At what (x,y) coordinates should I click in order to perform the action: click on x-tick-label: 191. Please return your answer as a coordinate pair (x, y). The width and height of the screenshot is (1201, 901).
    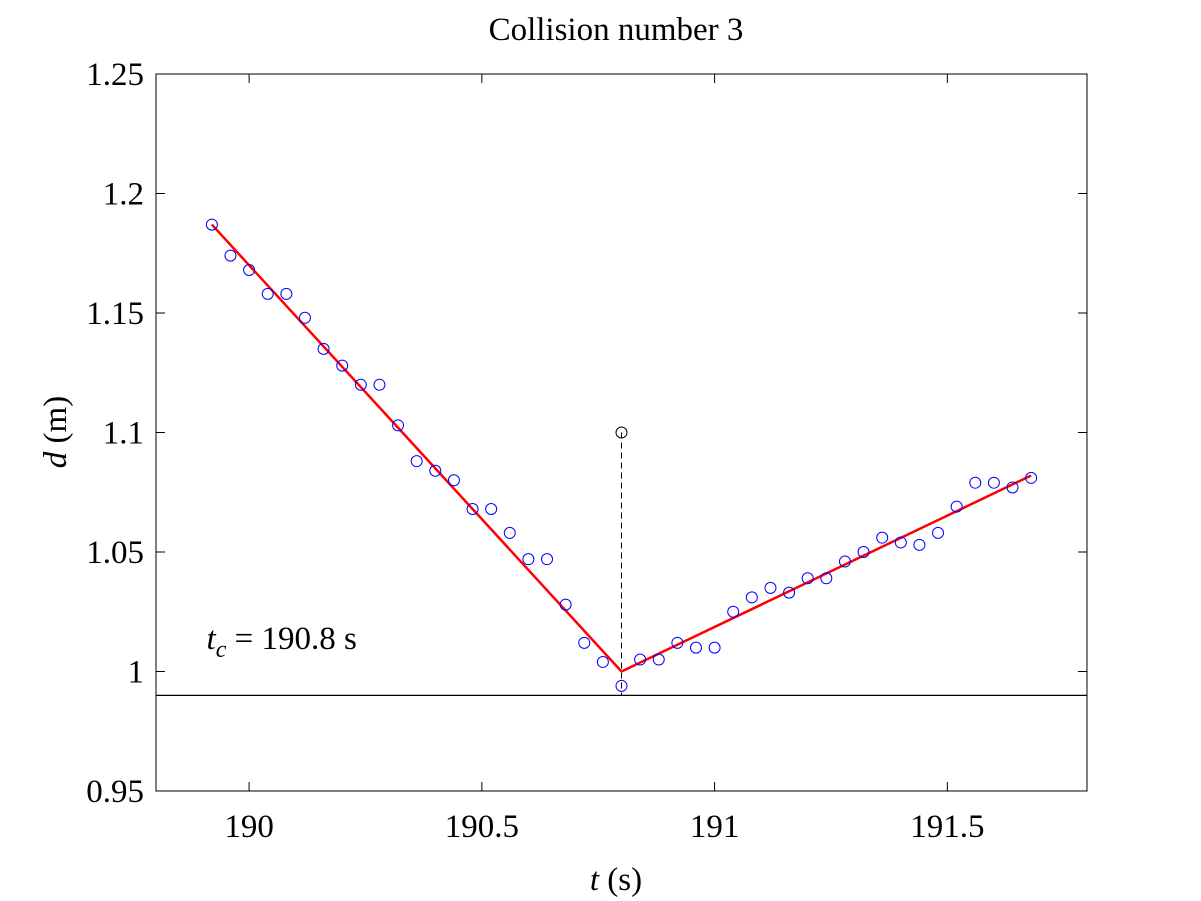
    Looking at the image, I should click on (715, 827).